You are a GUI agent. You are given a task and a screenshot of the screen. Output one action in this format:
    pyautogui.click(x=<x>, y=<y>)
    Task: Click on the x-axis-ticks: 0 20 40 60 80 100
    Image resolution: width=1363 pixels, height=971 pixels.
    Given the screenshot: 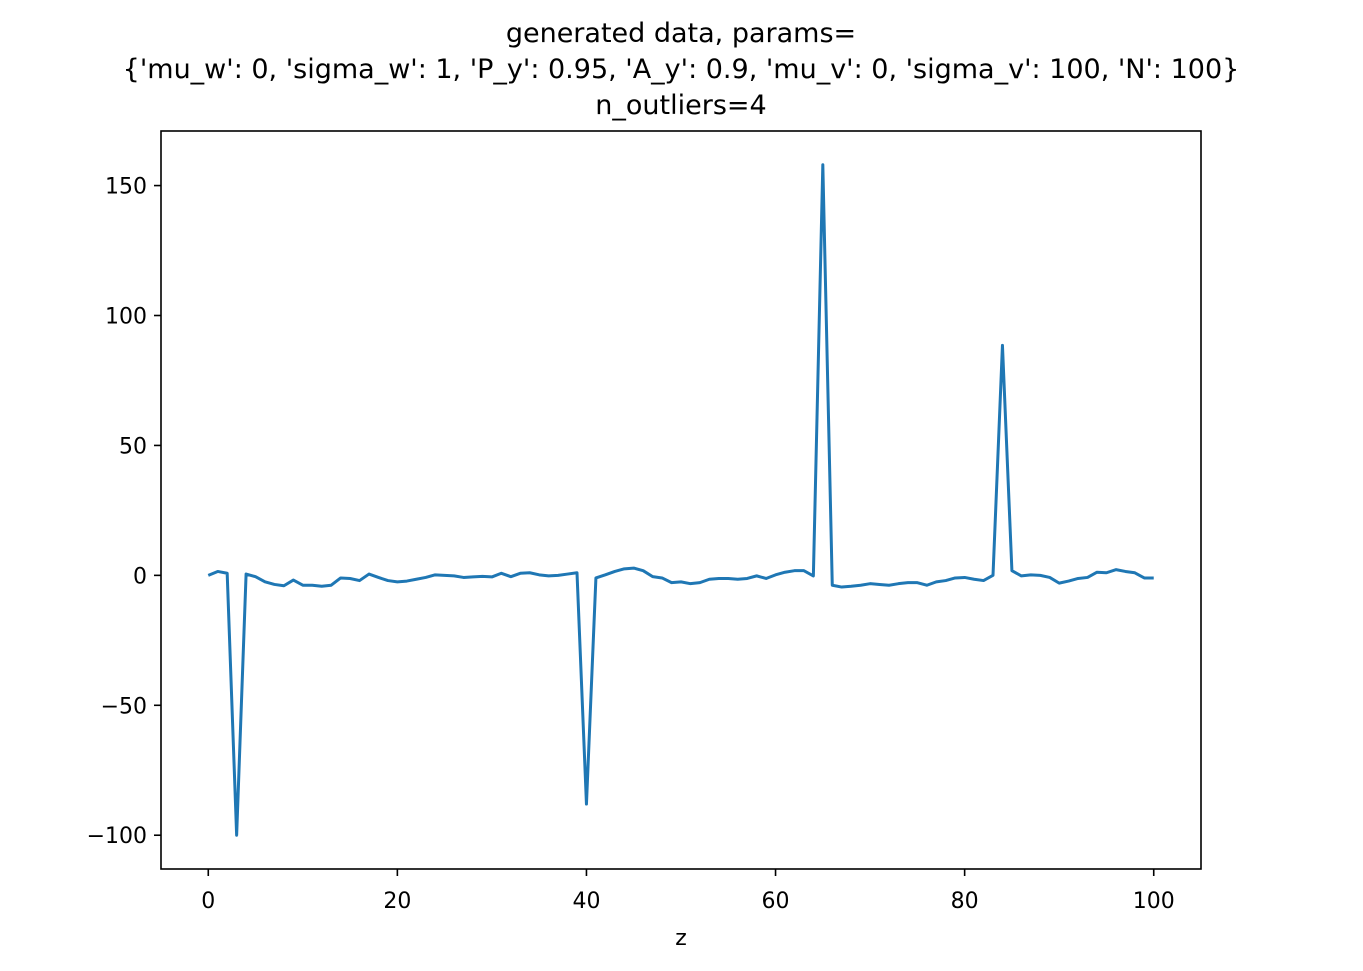 What is the action you would take?
    pyautogui.click(x=688, y=891)
    